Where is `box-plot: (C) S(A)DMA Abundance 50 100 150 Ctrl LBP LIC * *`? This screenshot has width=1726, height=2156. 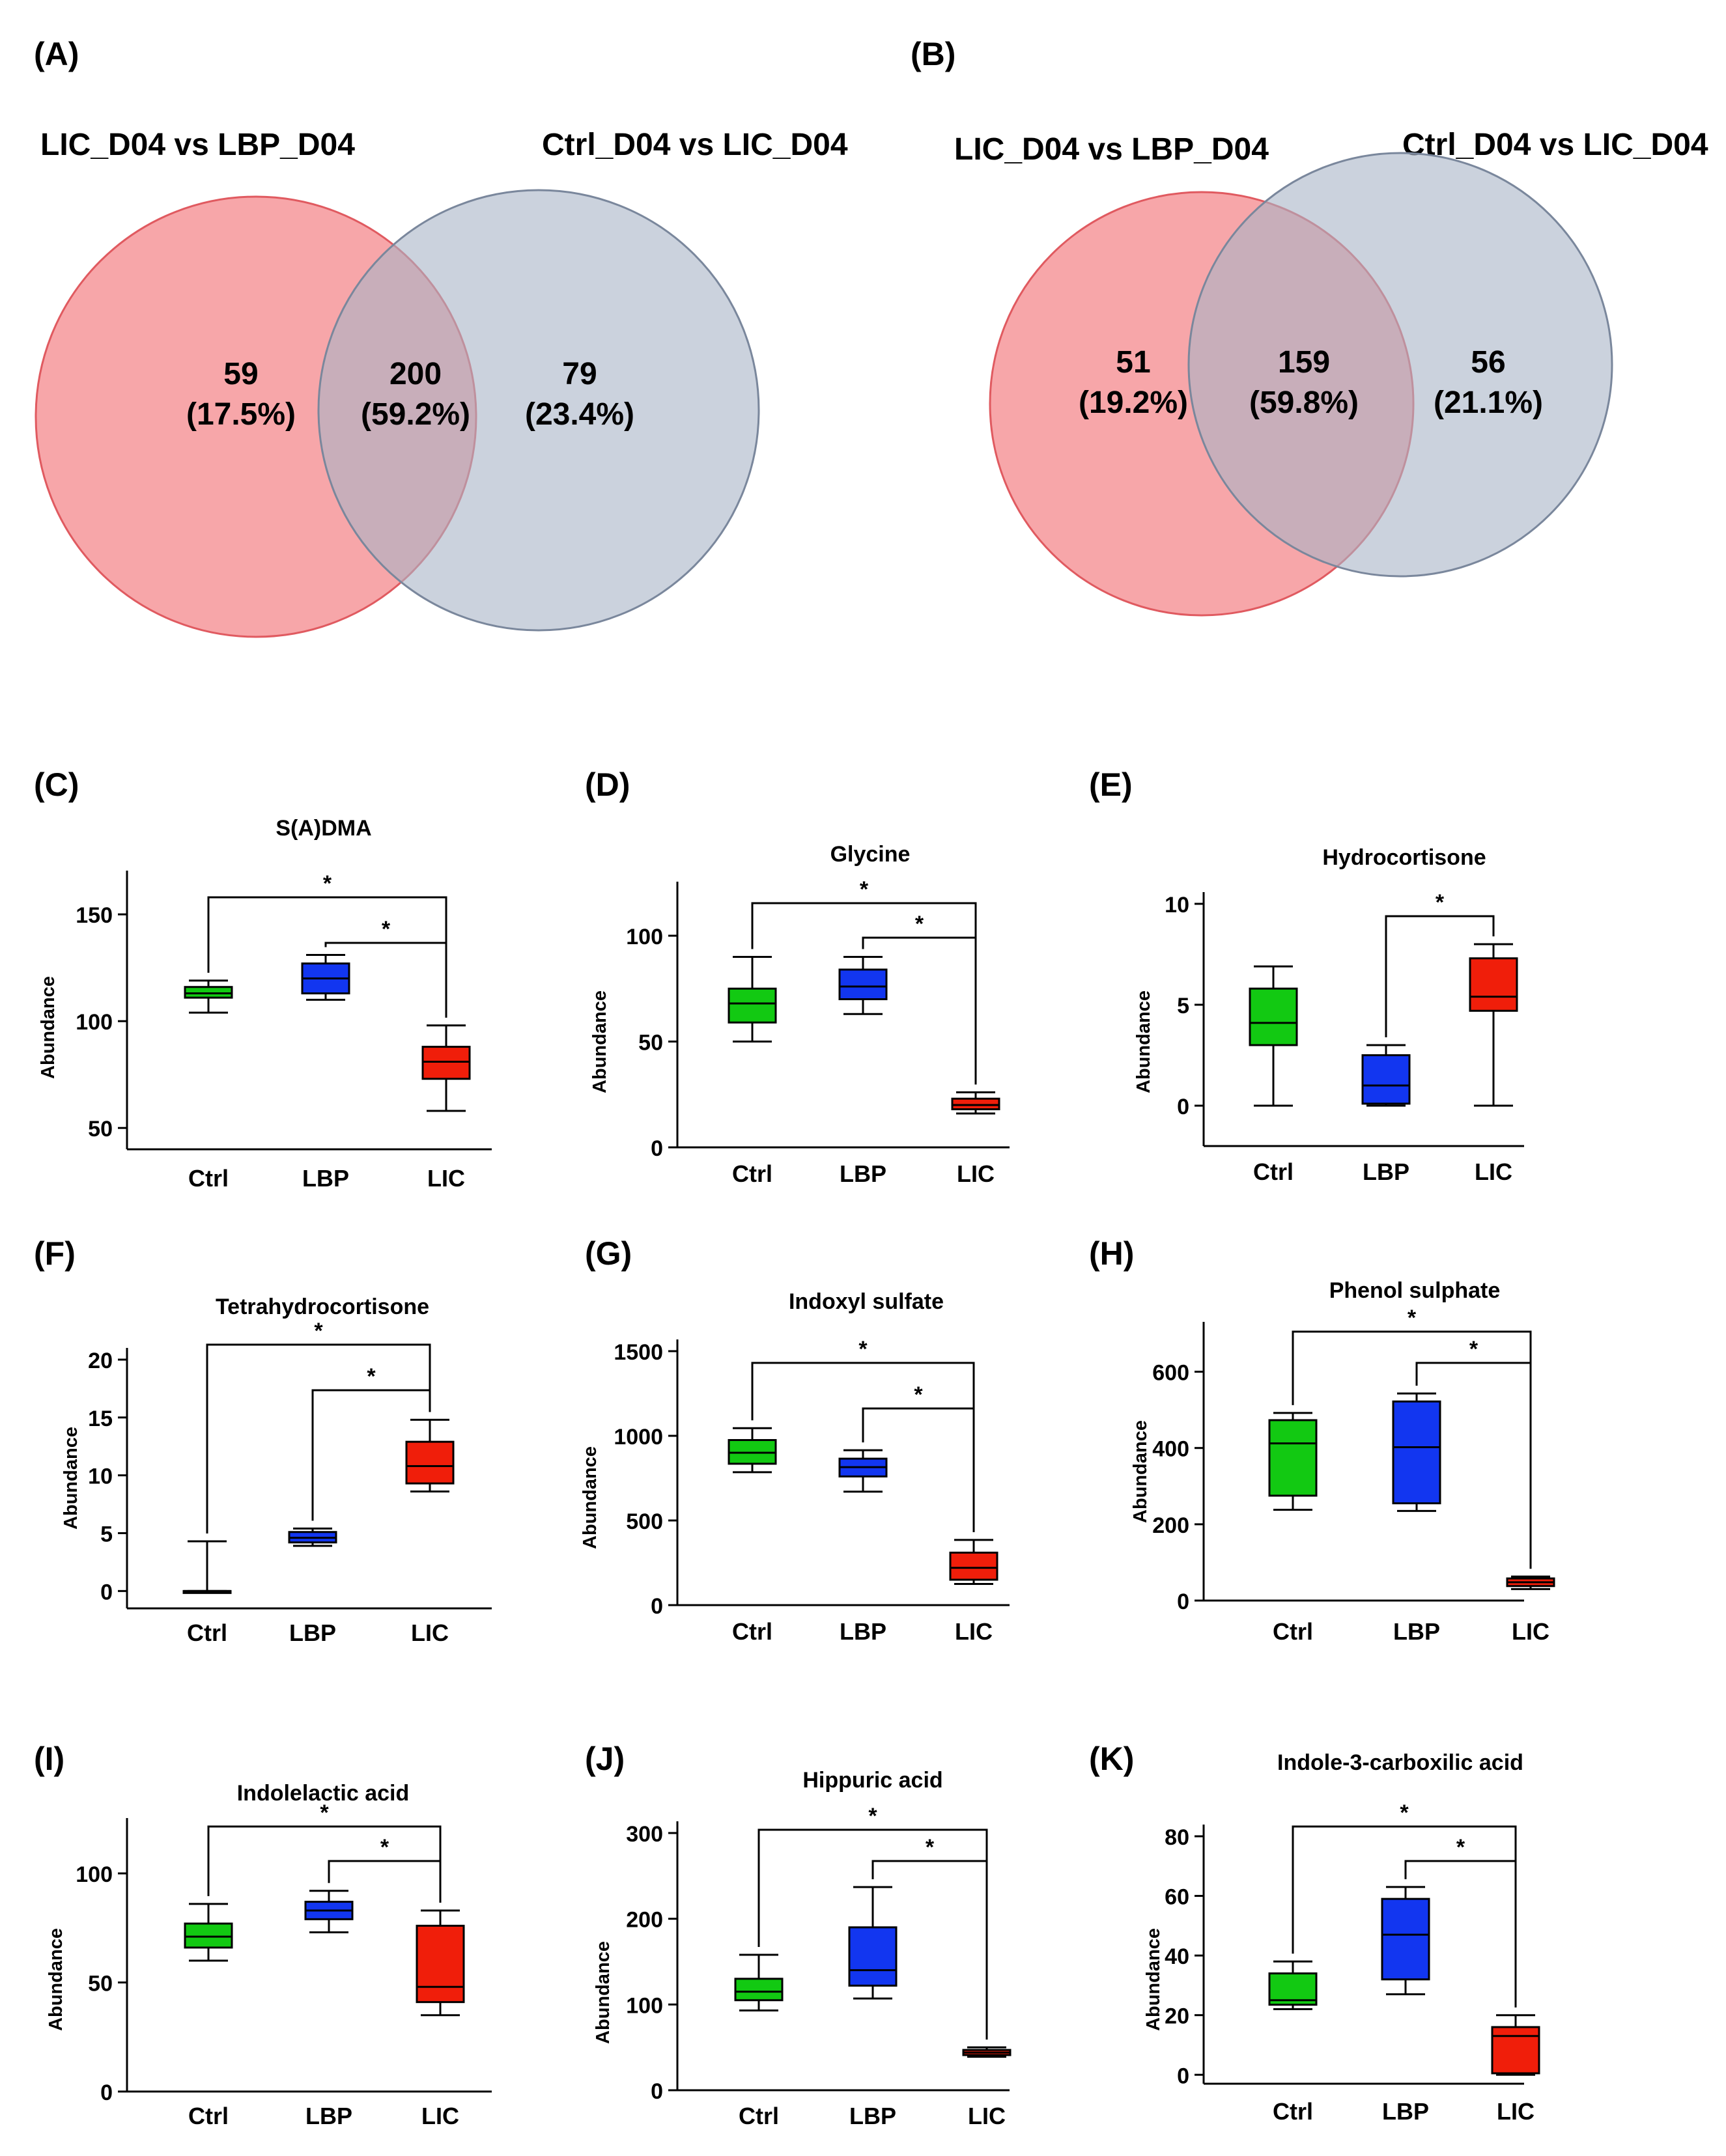 box-plot: (C) S(A)DMA Abundance 50 100 150 Ctrl LBP LIC * * is located at coordinates (263, 979).